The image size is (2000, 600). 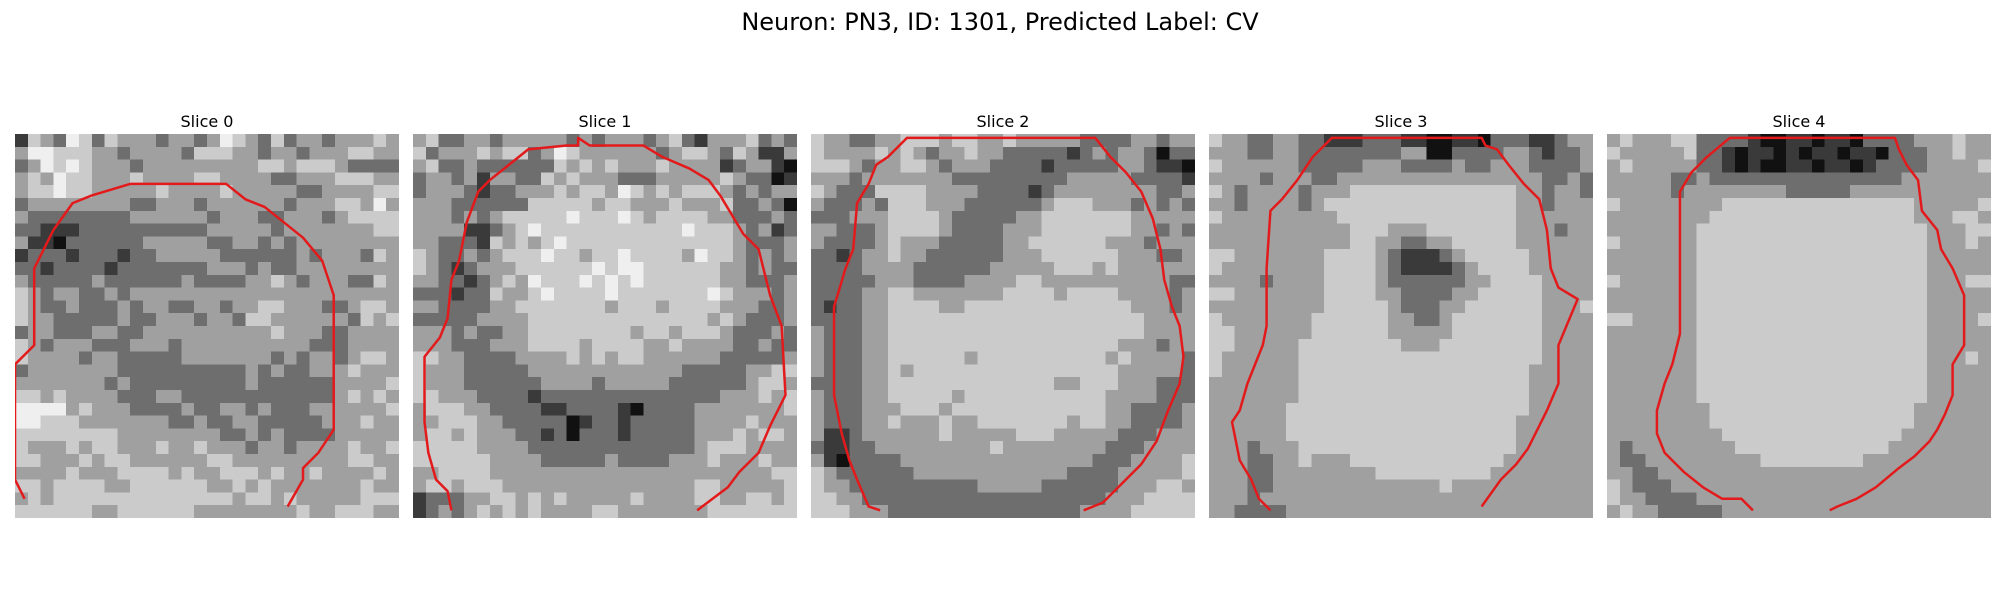 I want to click on slice-title-3: Slice 3, so click(x=1401, y=121).